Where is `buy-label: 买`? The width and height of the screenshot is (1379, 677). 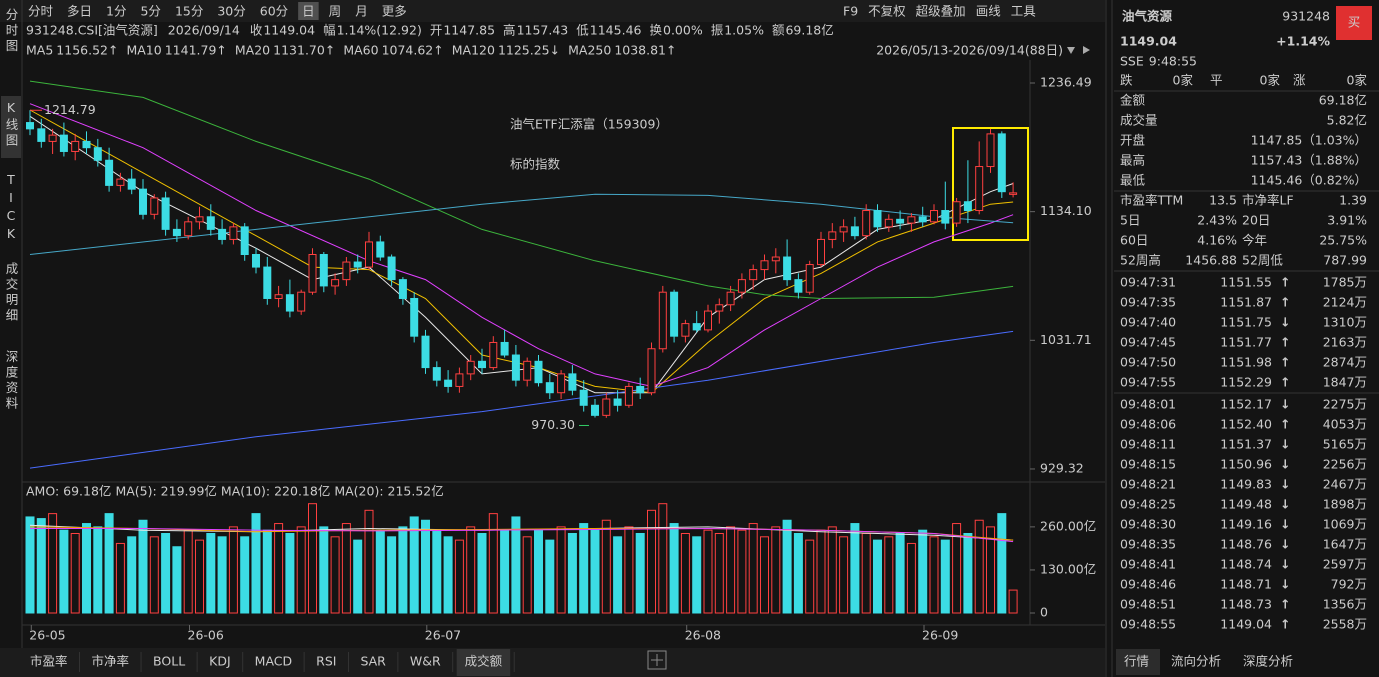
buy-label: 买 is located at coordinates (1354, 22).